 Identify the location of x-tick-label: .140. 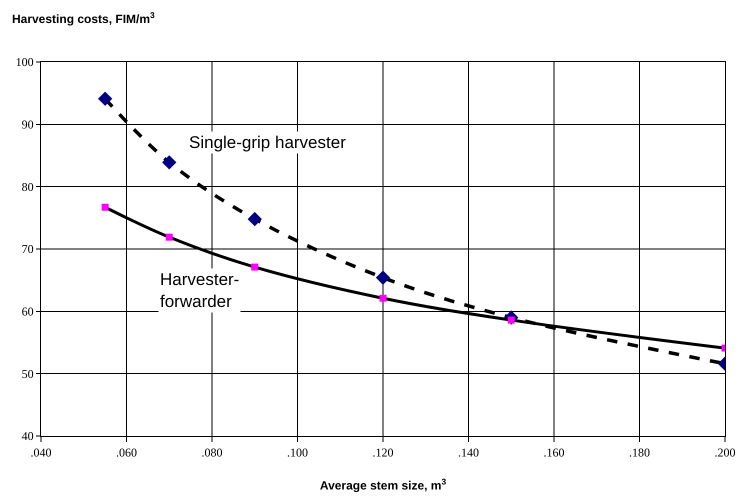
(468, 452).